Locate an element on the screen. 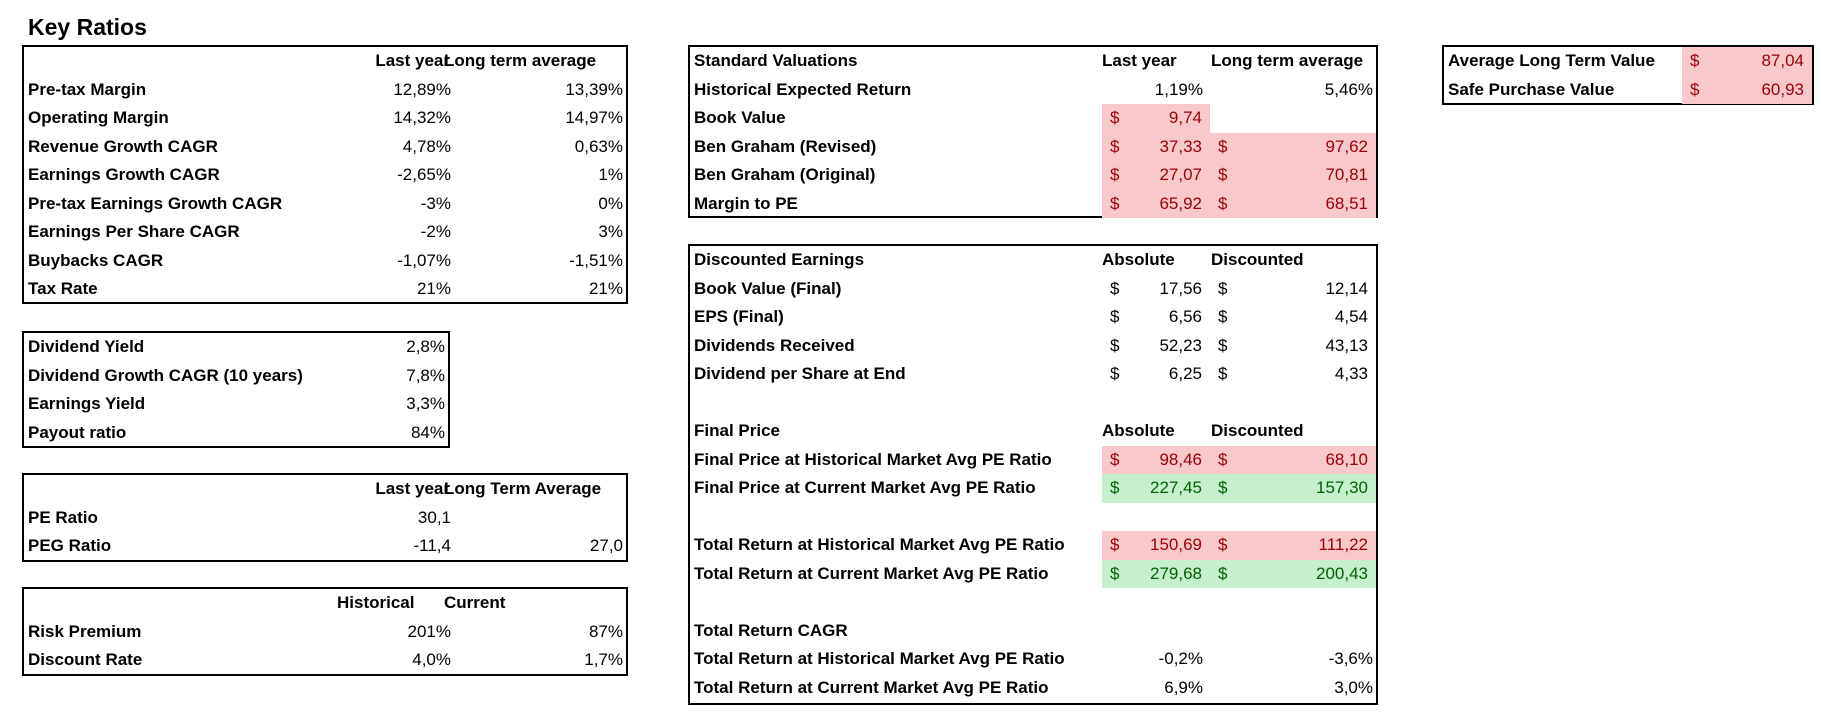  cell-last: -2% is located at coordinates (435, 231).